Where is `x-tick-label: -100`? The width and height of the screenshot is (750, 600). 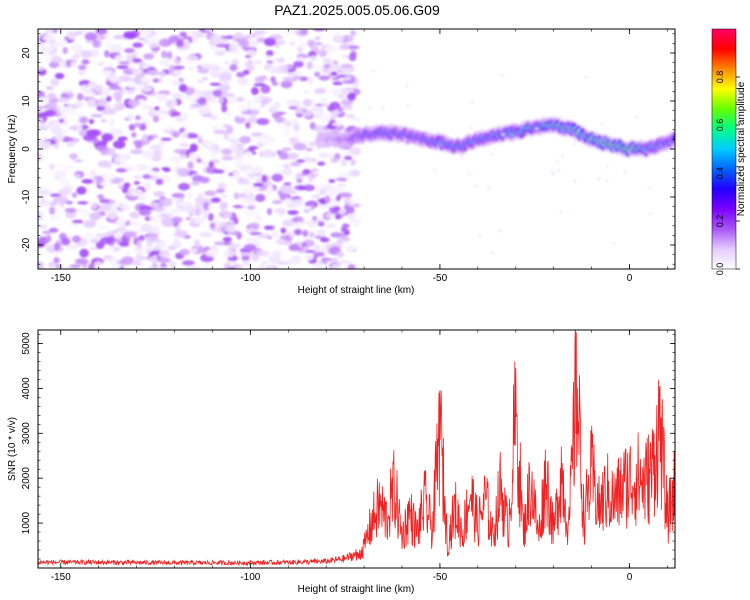
x-tick-label: -100 is located at coordinates (250, 577).